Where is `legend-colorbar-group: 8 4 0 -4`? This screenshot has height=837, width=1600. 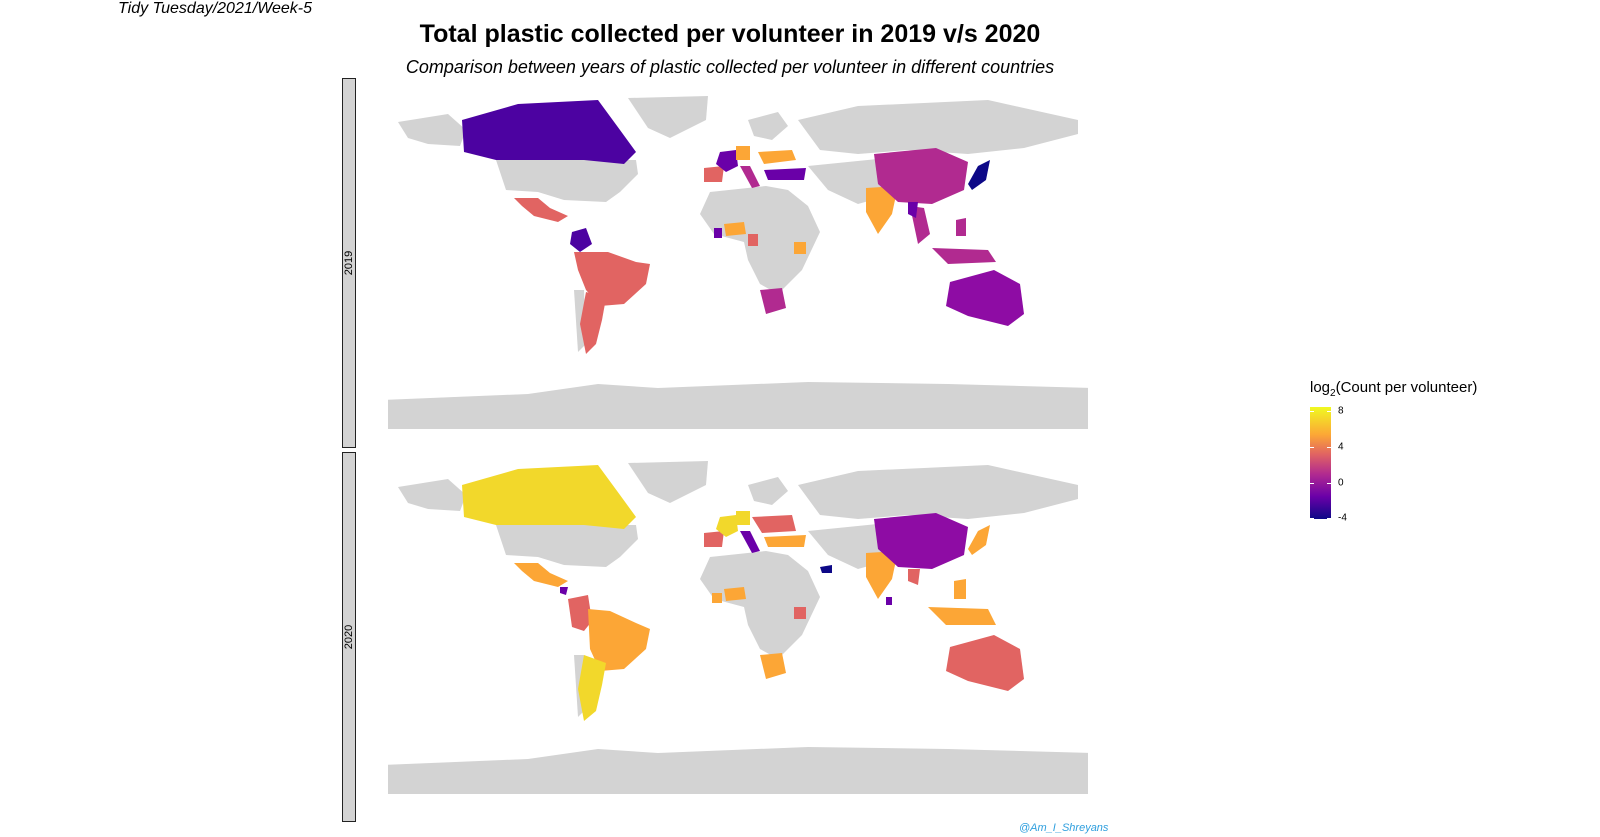 legend-colorbar-group: 8 4 0 -4 is located at coordinates (1393, 464).